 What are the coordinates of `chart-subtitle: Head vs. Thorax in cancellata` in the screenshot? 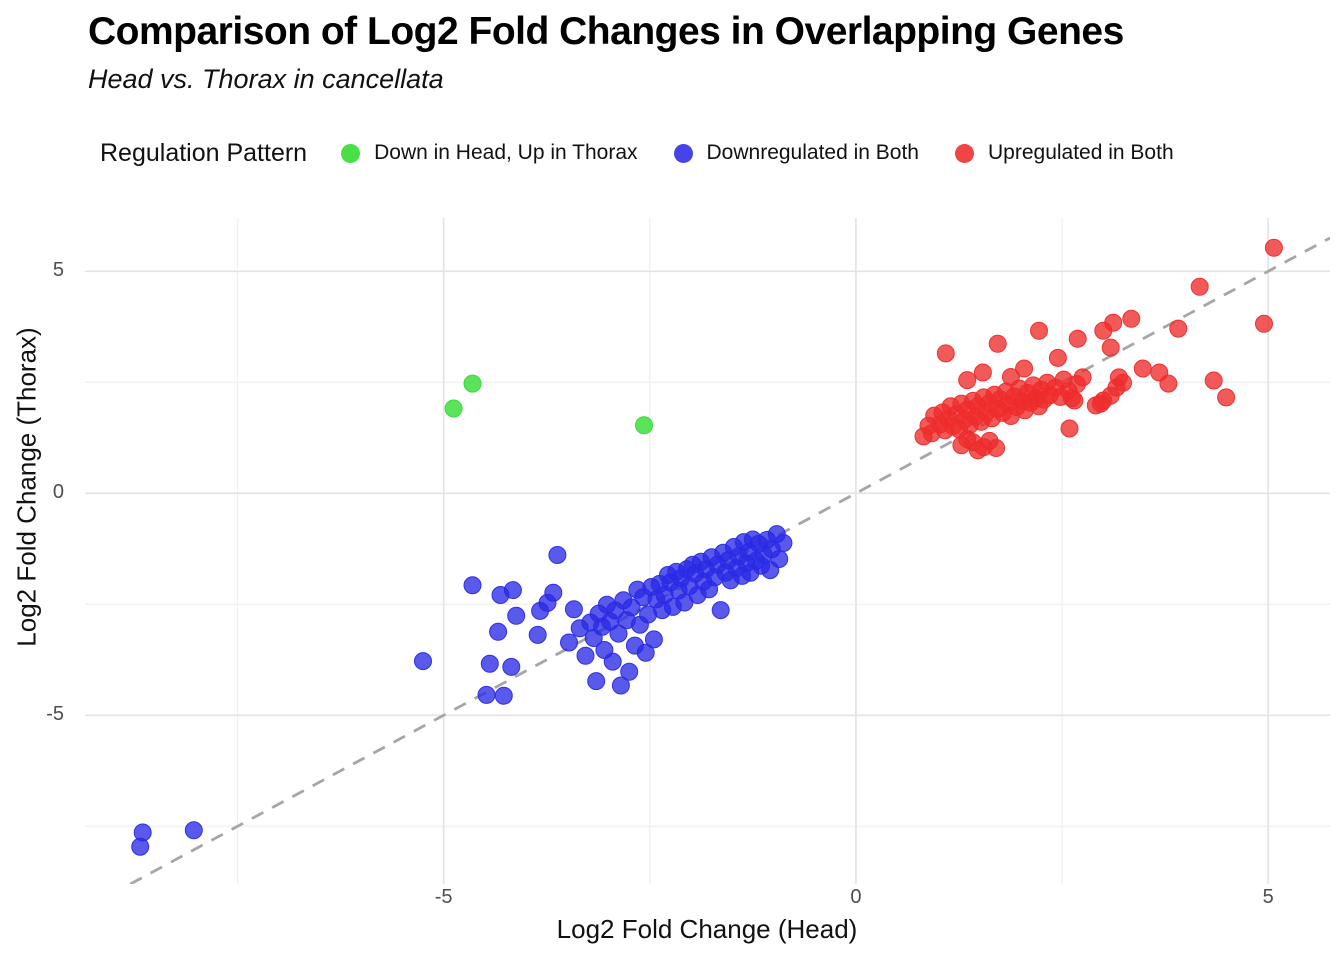 It's located at (266, 79).